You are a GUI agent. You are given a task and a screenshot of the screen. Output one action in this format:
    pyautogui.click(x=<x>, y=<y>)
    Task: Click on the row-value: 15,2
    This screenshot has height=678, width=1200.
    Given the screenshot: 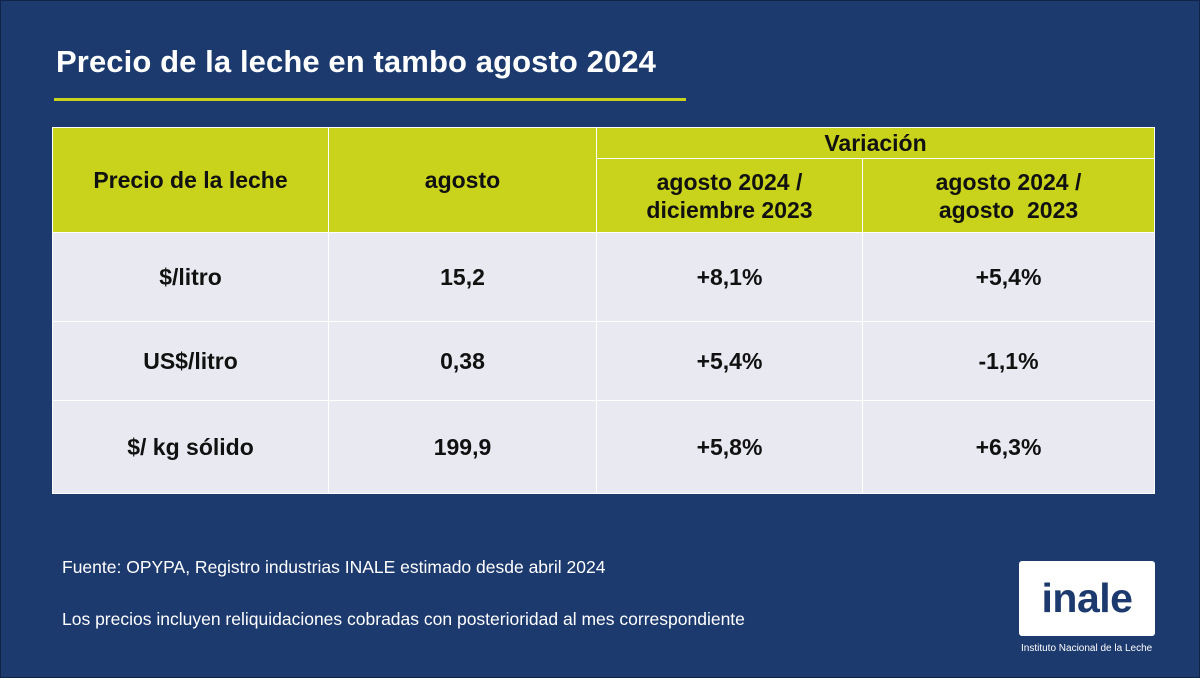 What is the action you would take?
    pyautogui.click(x=462, y=277)
    